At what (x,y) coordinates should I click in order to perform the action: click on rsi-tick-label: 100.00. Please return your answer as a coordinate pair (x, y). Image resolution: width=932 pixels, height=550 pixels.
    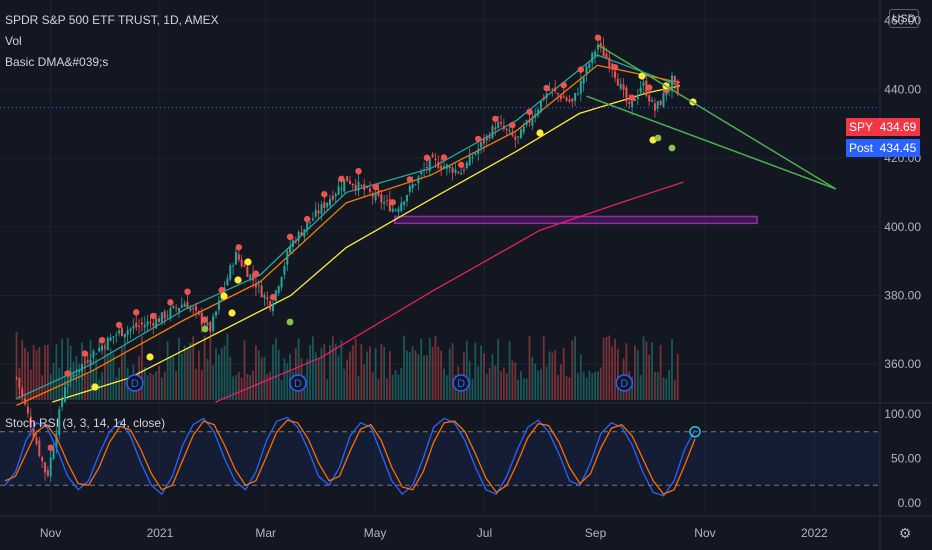
    Looking at the image, I should click on (902, 414).